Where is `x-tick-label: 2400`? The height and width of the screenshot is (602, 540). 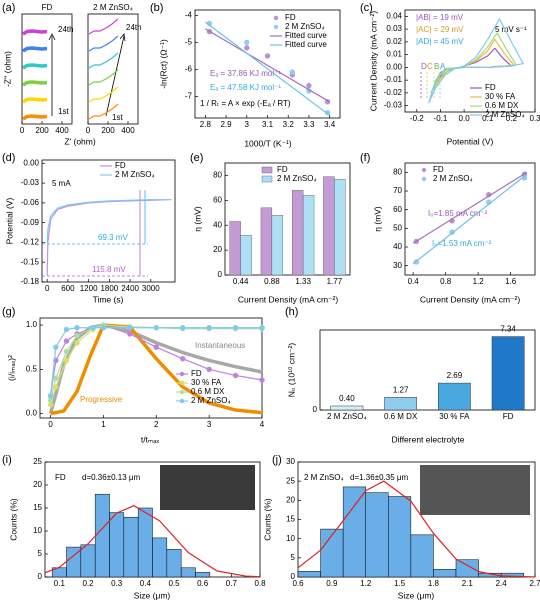
x-tick-label: 2400 is located at coordinates (130, 288).